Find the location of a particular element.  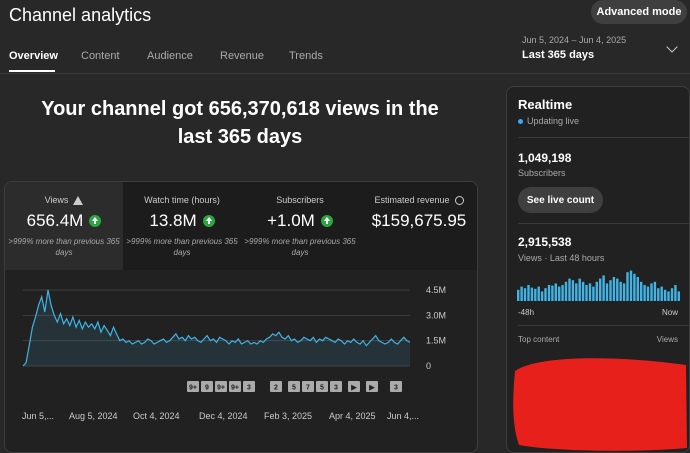

metric-tab-revenue: Estimated revenue $159,675.95 is located at coordinates (418, 226).